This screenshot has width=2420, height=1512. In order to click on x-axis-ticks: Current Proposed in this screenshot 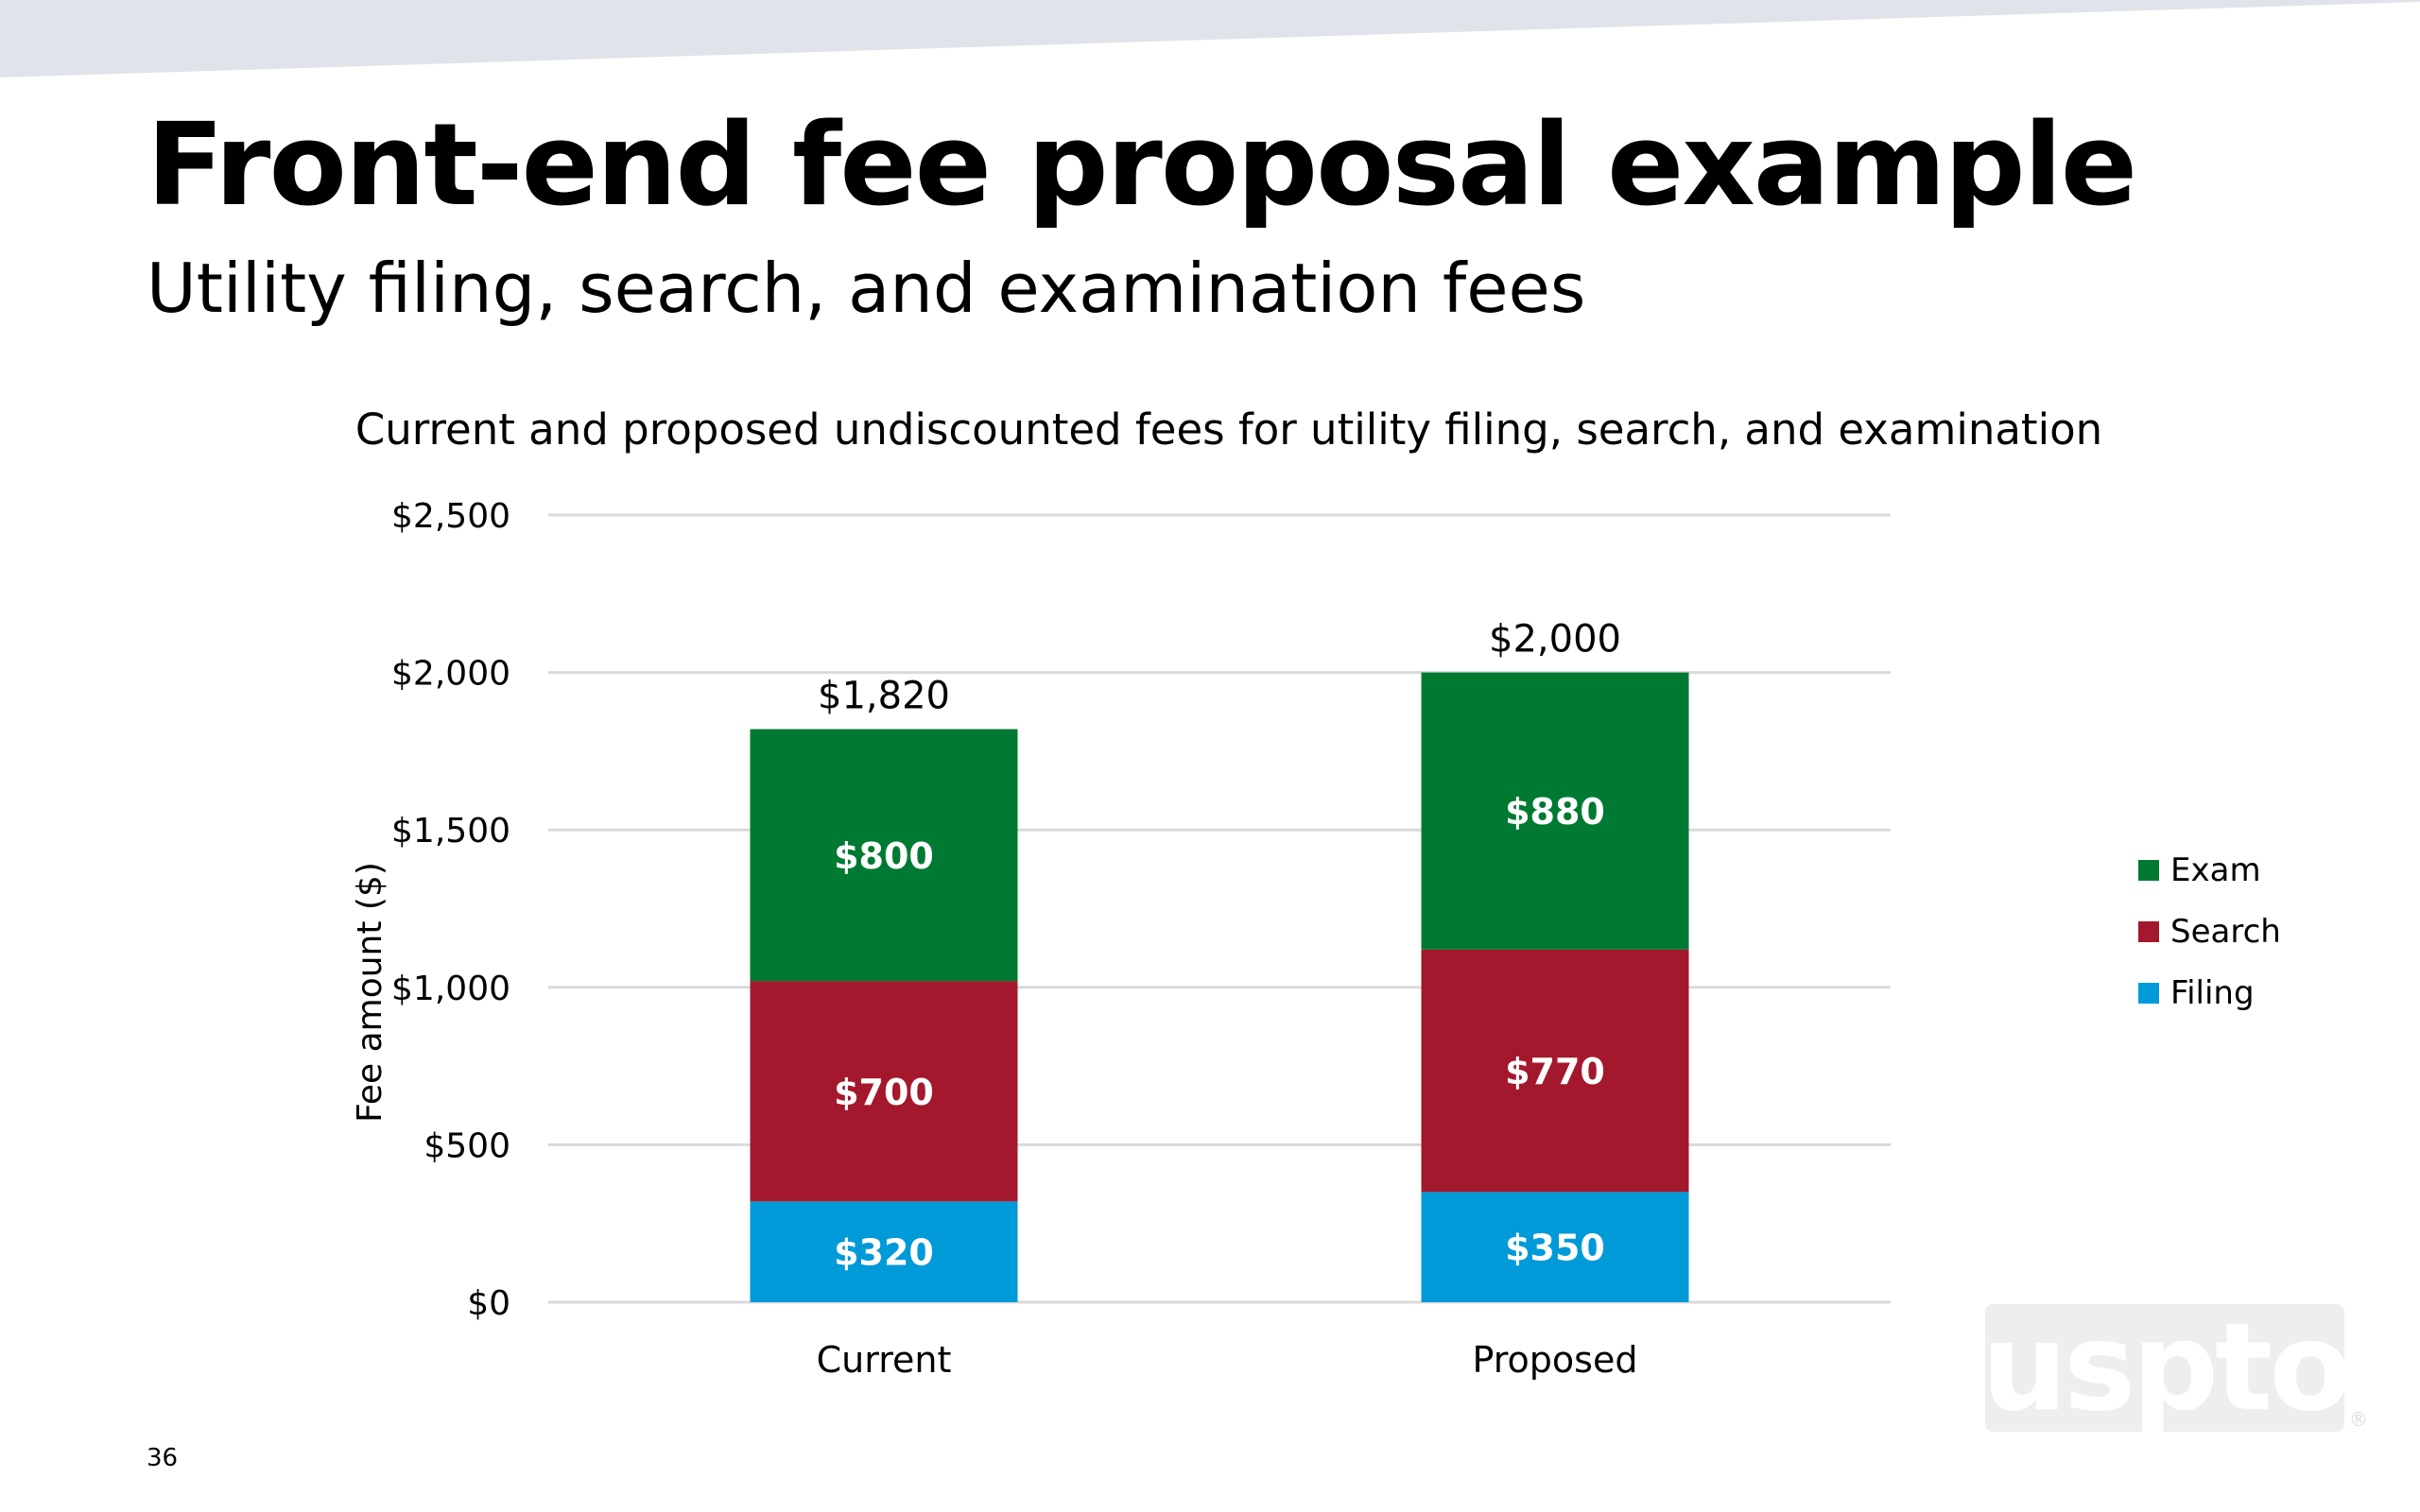, I will do `click(1227, 1360)`.